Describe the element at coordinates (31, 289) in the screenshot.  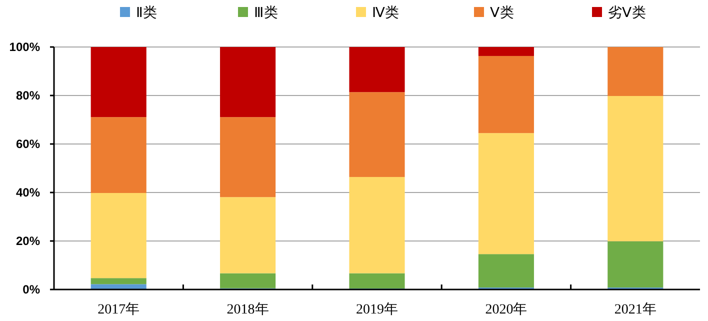
I see `y-tick-label: 0%` at that location.